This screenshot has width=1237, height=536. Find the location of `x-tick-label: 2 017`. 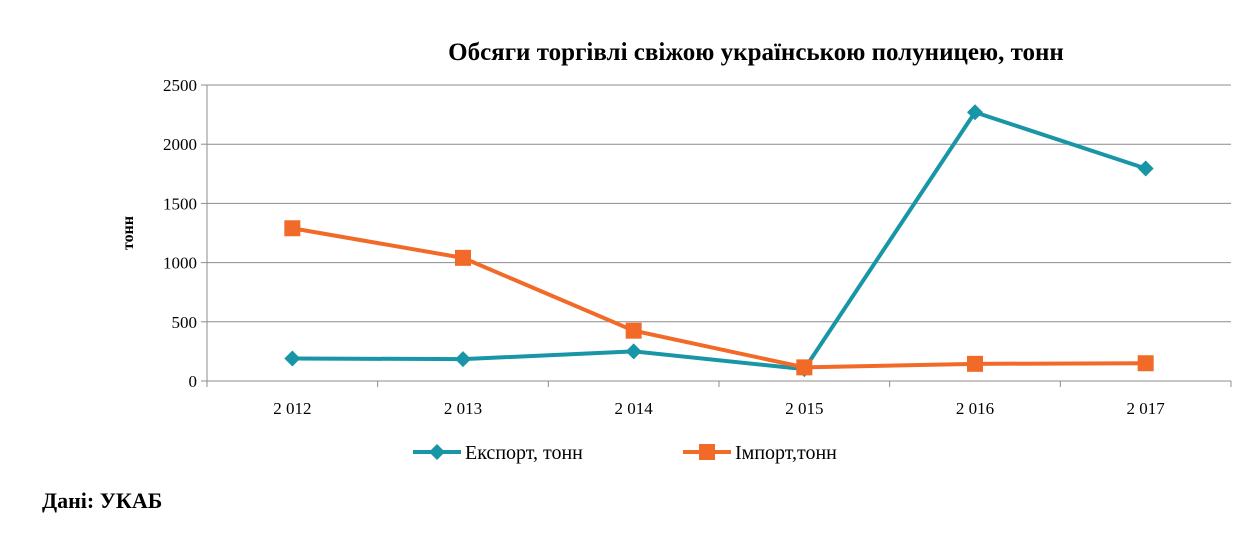

x-tick-label: 2 017 is located at coordinates (1146, 408).